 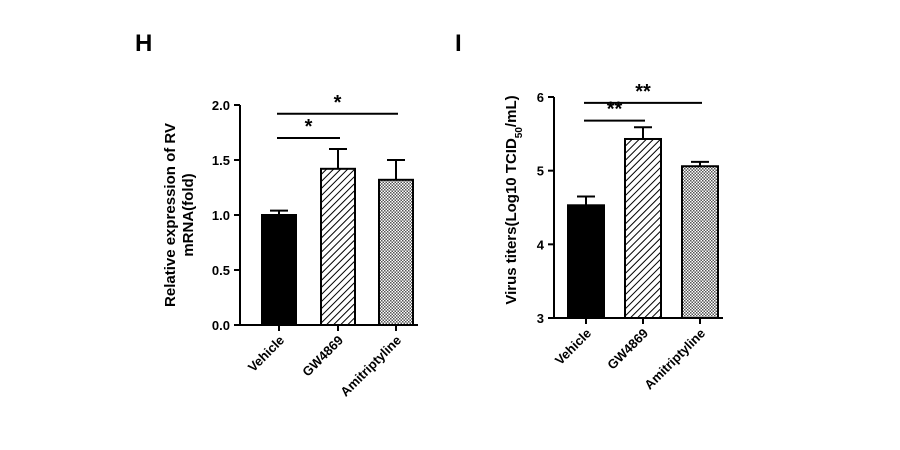 What do you see at coordinates (540, 171) in the screenshot?
I see `y-tick-label: 5` at bounding box center [540, 171].